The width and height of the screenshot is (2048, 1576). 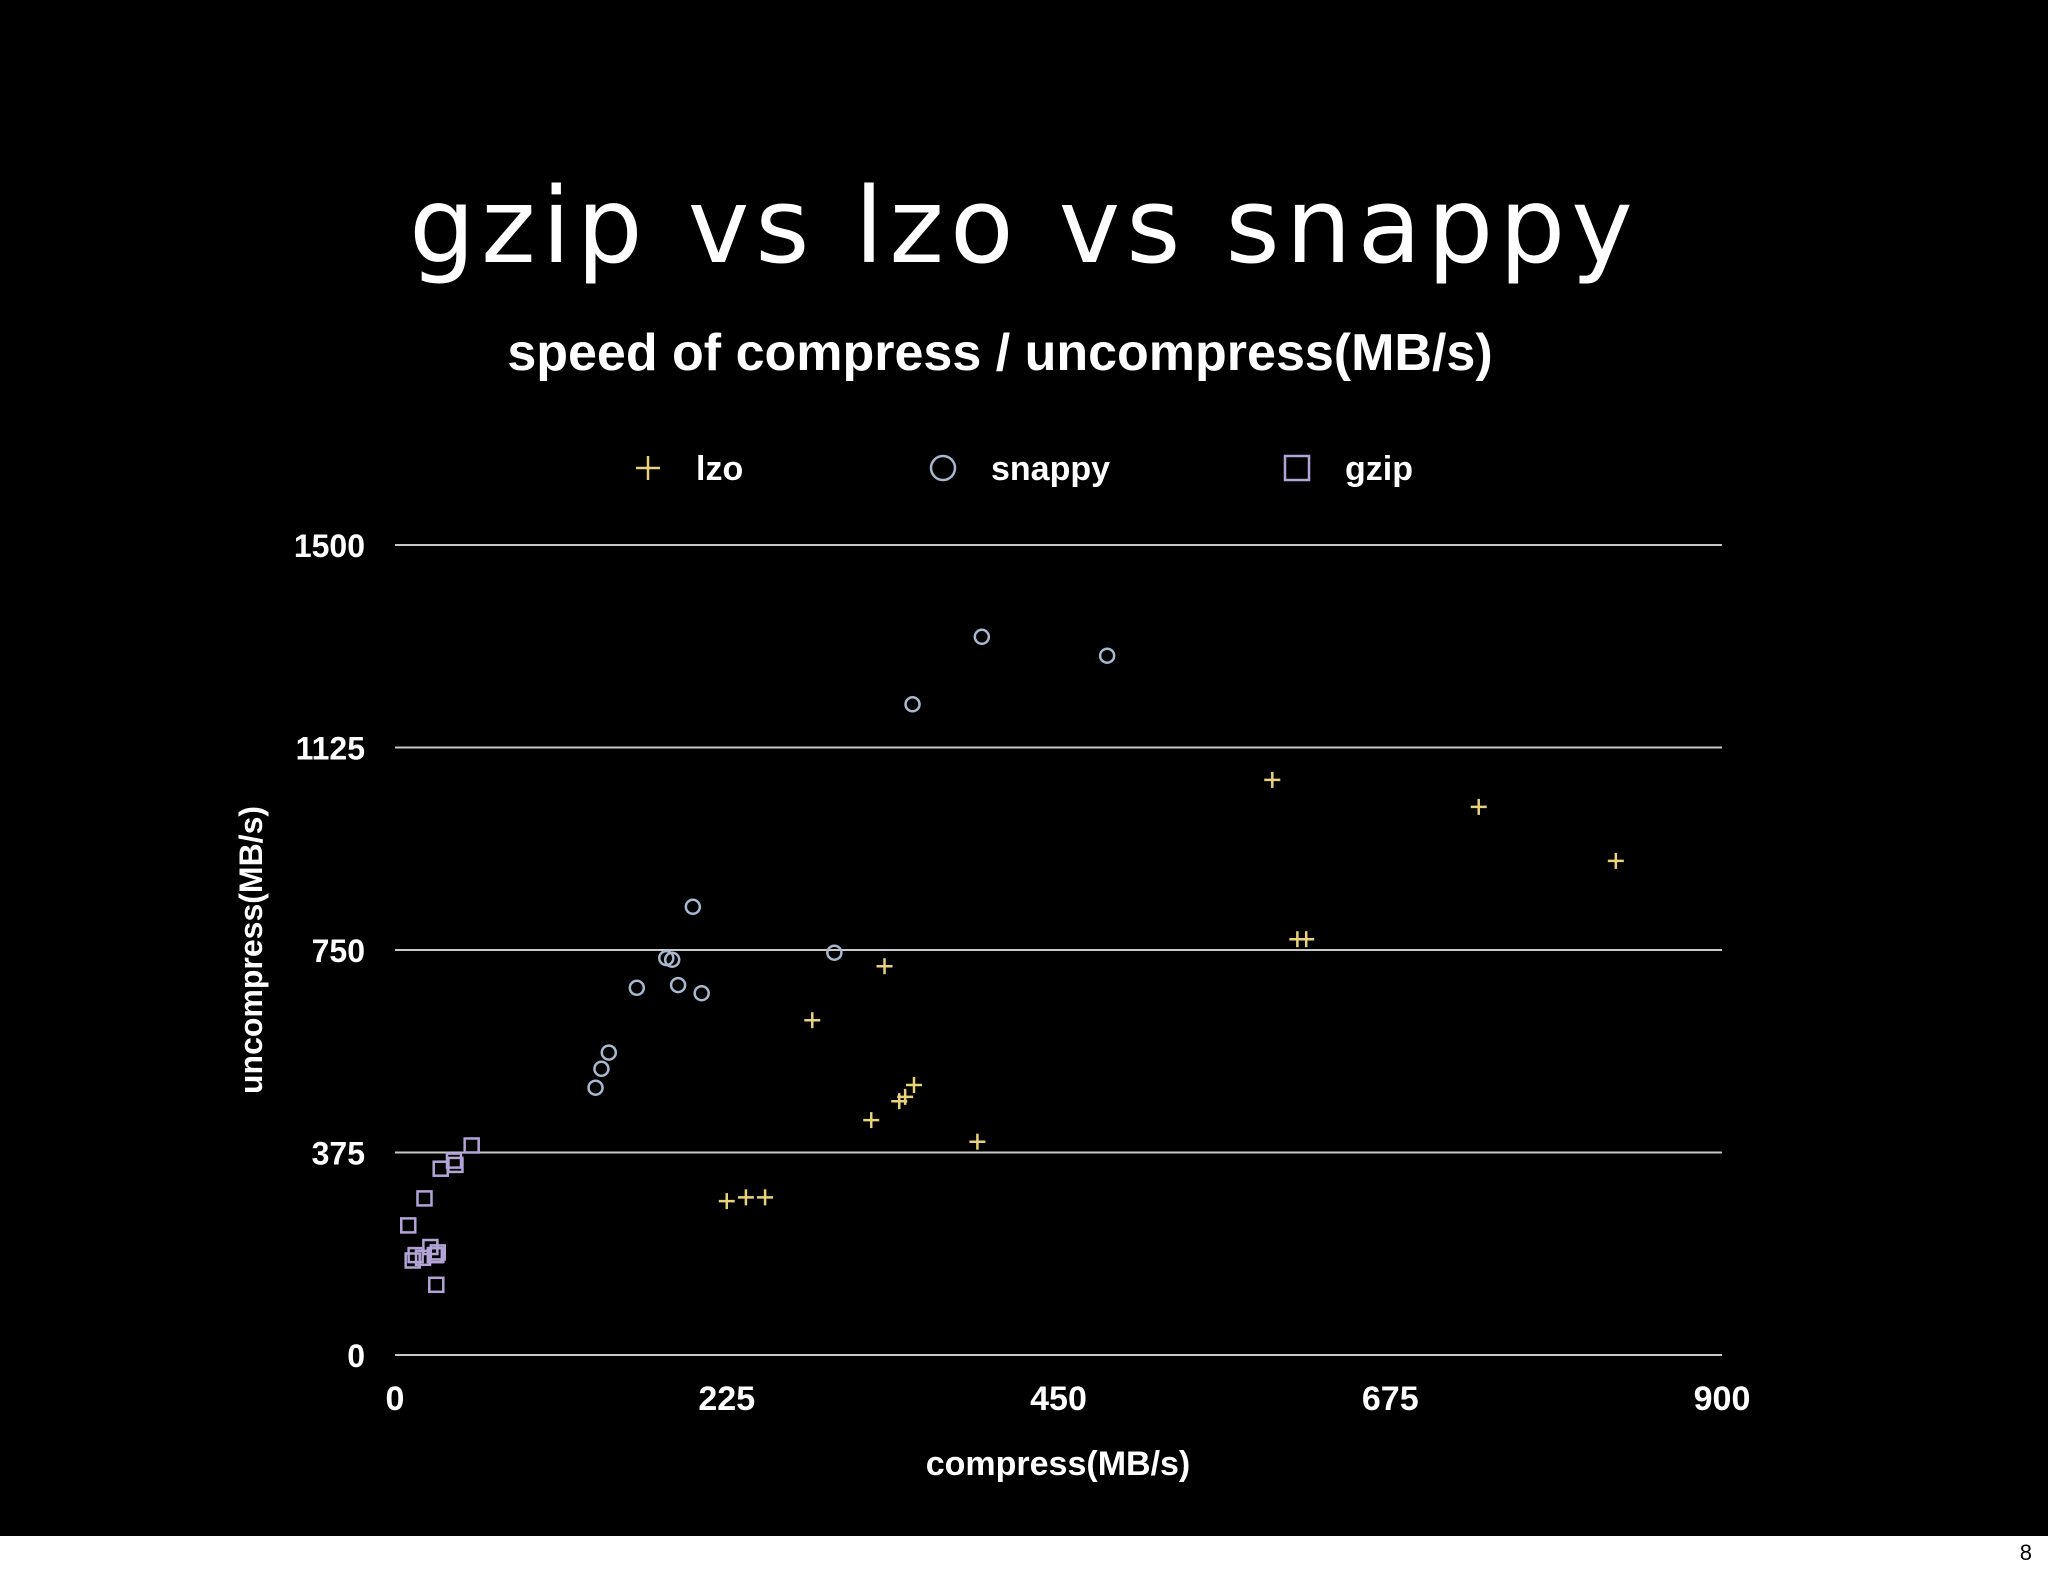 What do you see at coordinates (338, 1154) in the screenshot?
I see `y-tick-label: 375` at bounding box center [338, 1154].